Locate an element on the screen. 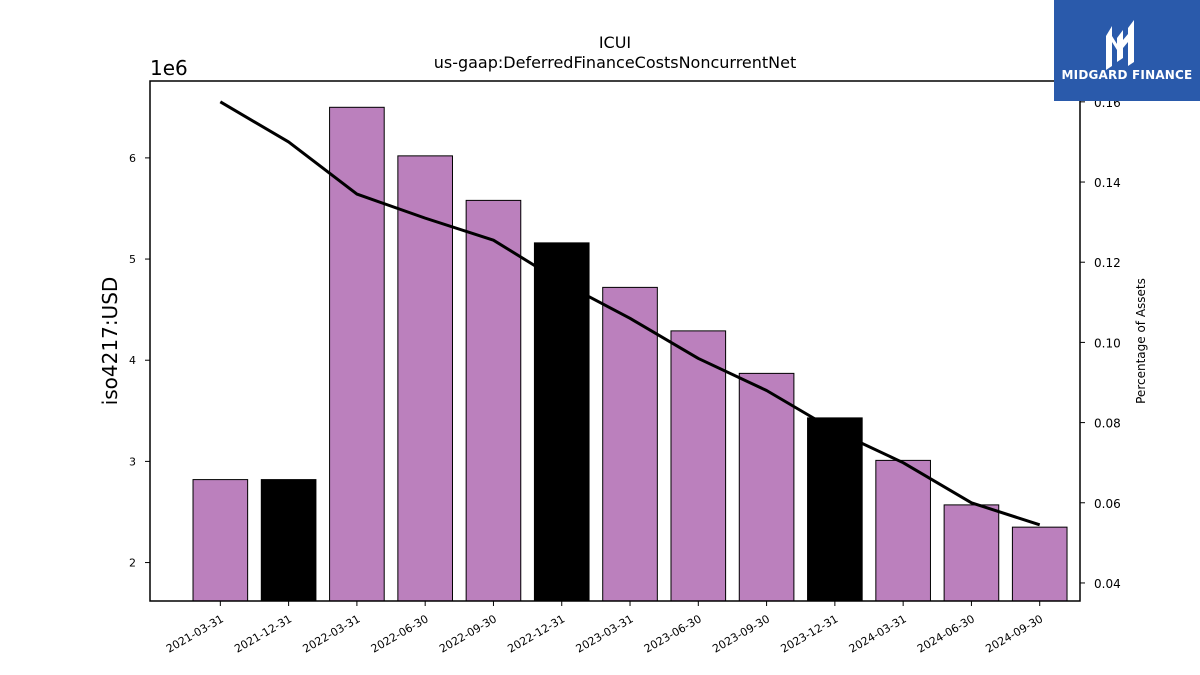 This screenshot has width=1200, height=675. y2-axis-label: Percentage of Assets is located at coordinates (1141, 341).